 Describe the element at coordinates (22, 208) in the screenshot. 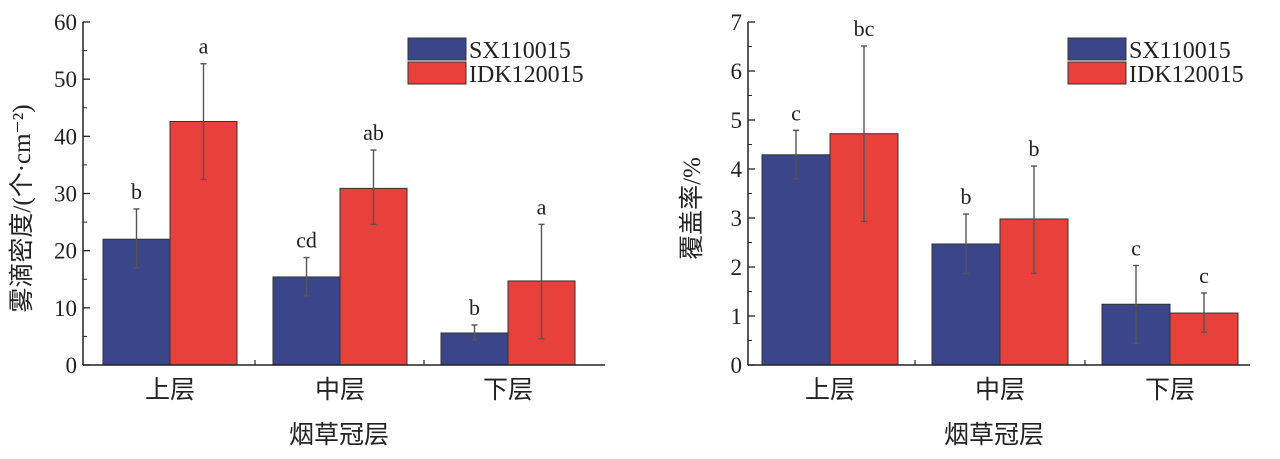

I see `y-axis-title: 雾滴密度/(个·cm⁻²)` at that location.